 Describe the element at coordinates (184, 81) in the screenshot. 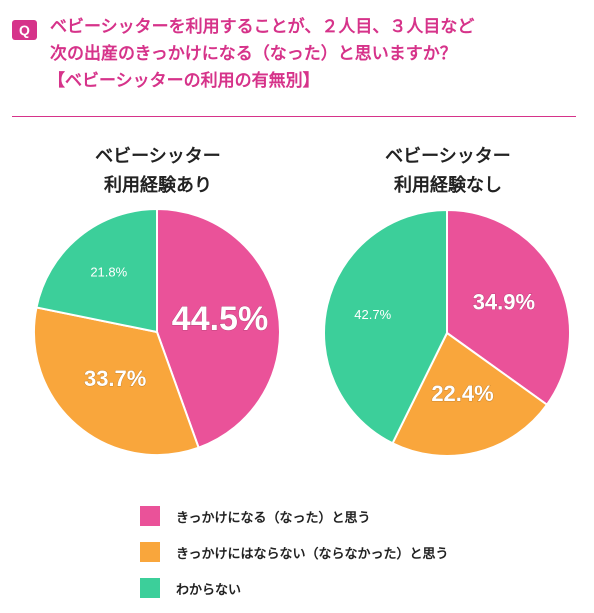

I see `question-line-3: 【ベビーシッターの利用の有無別】` at that location.